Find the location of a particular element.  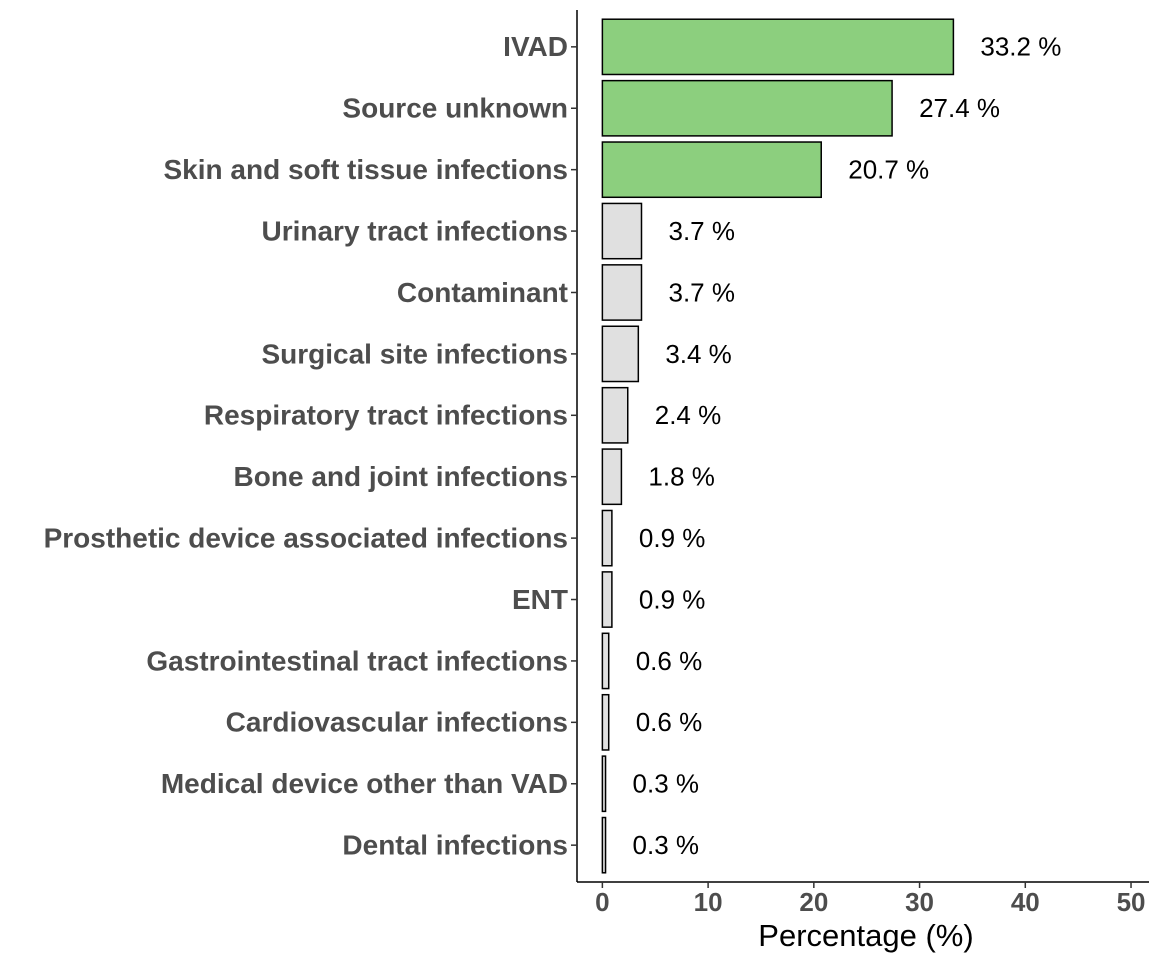

y-tick-label: Skin and soft tissue infections is located at coordinates (365, 169).